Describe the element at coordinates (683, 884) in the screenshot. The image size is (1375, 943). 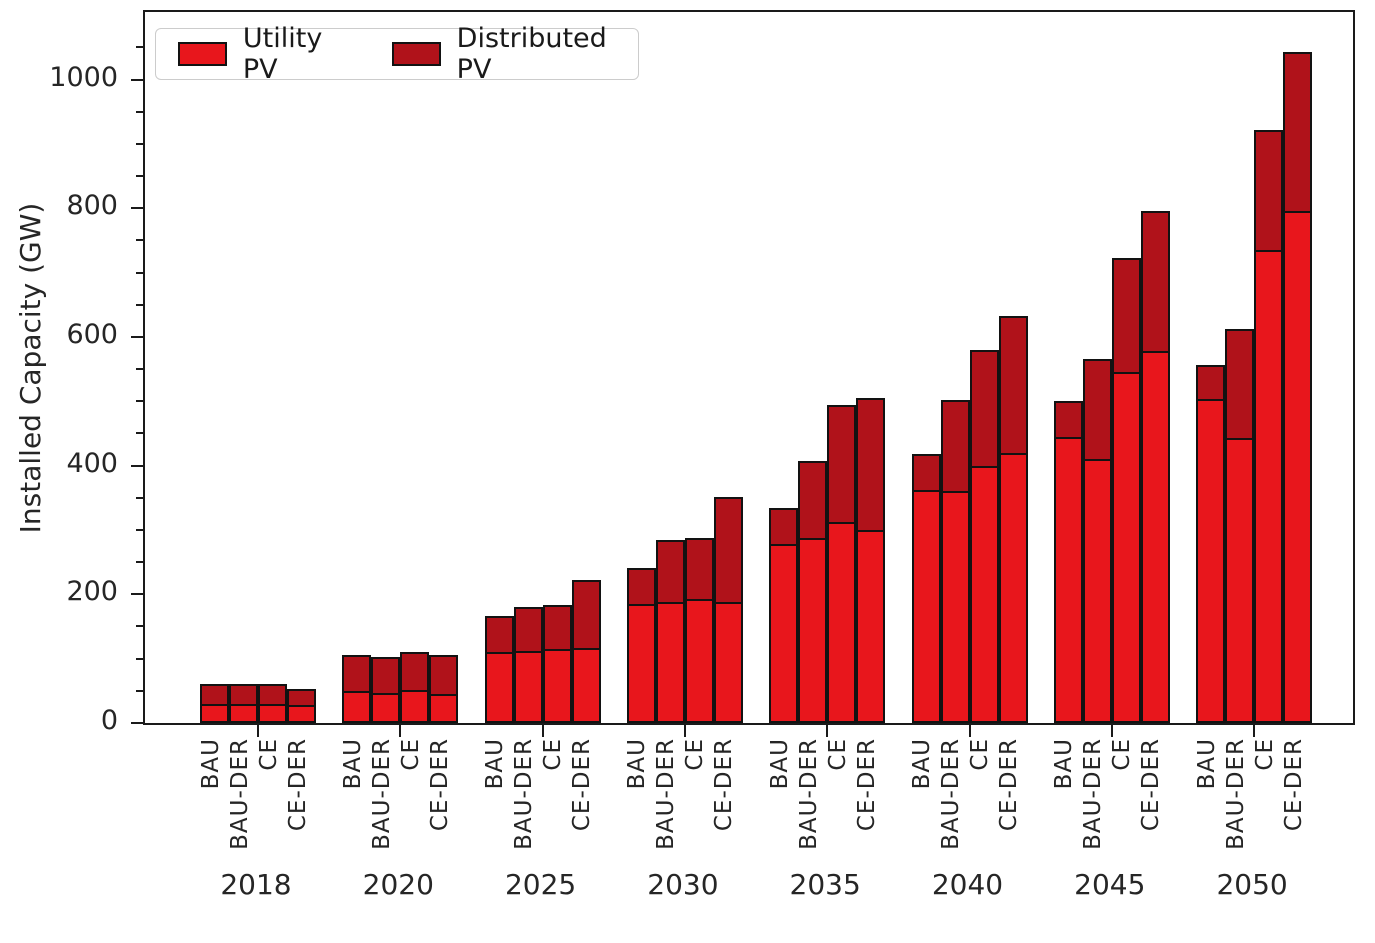
I see `x-year-label: 2030` at that location.